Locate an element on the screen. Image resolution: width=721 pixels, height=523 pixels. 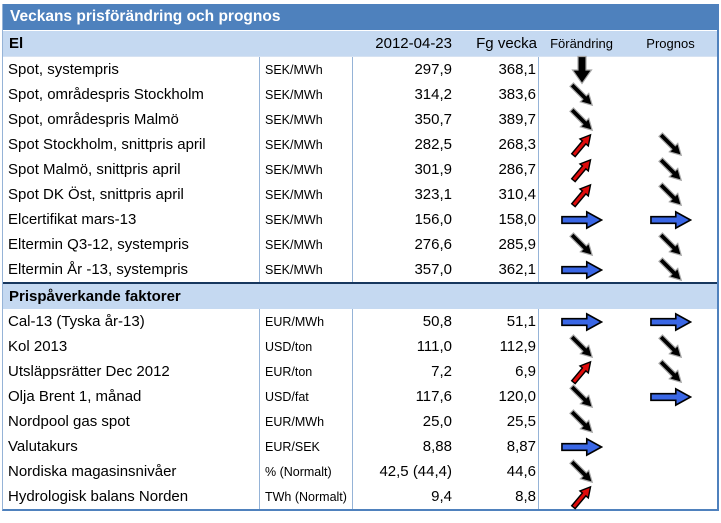
table-row: Kol 2013 USD/ton 111,0 112,9 is located at coordinates (360, 346).